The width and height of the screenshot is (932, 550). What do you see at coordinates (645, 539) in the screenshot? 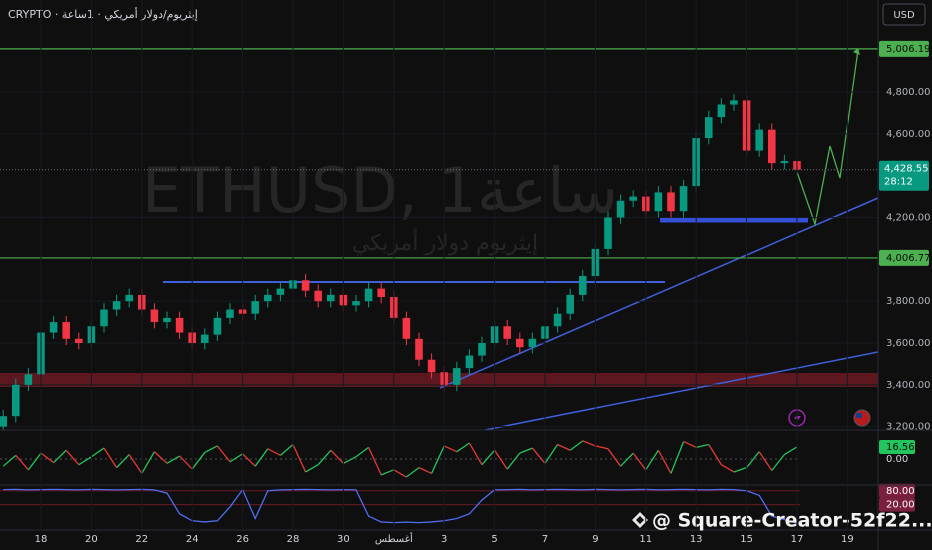
I see `x-tick-label: 11` at bounding box center [645, 539].